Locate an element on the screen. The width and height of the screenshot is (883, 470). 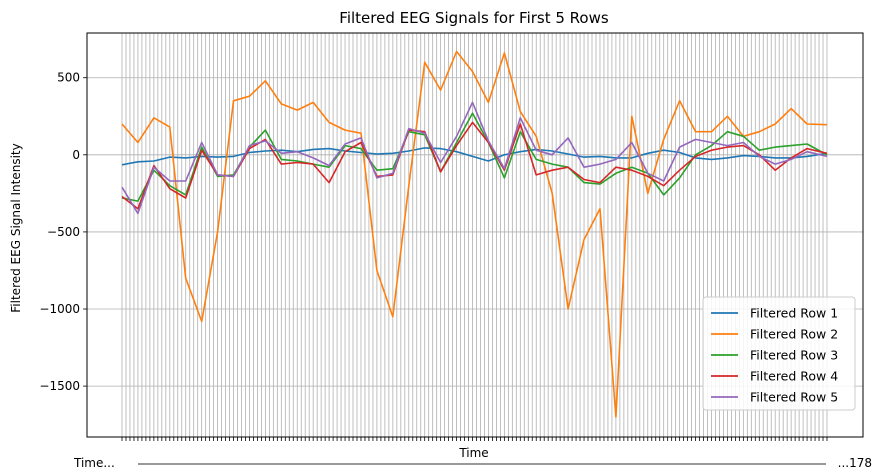
legend-label: Filtered Row 1 is located at coordinates (794, 313).